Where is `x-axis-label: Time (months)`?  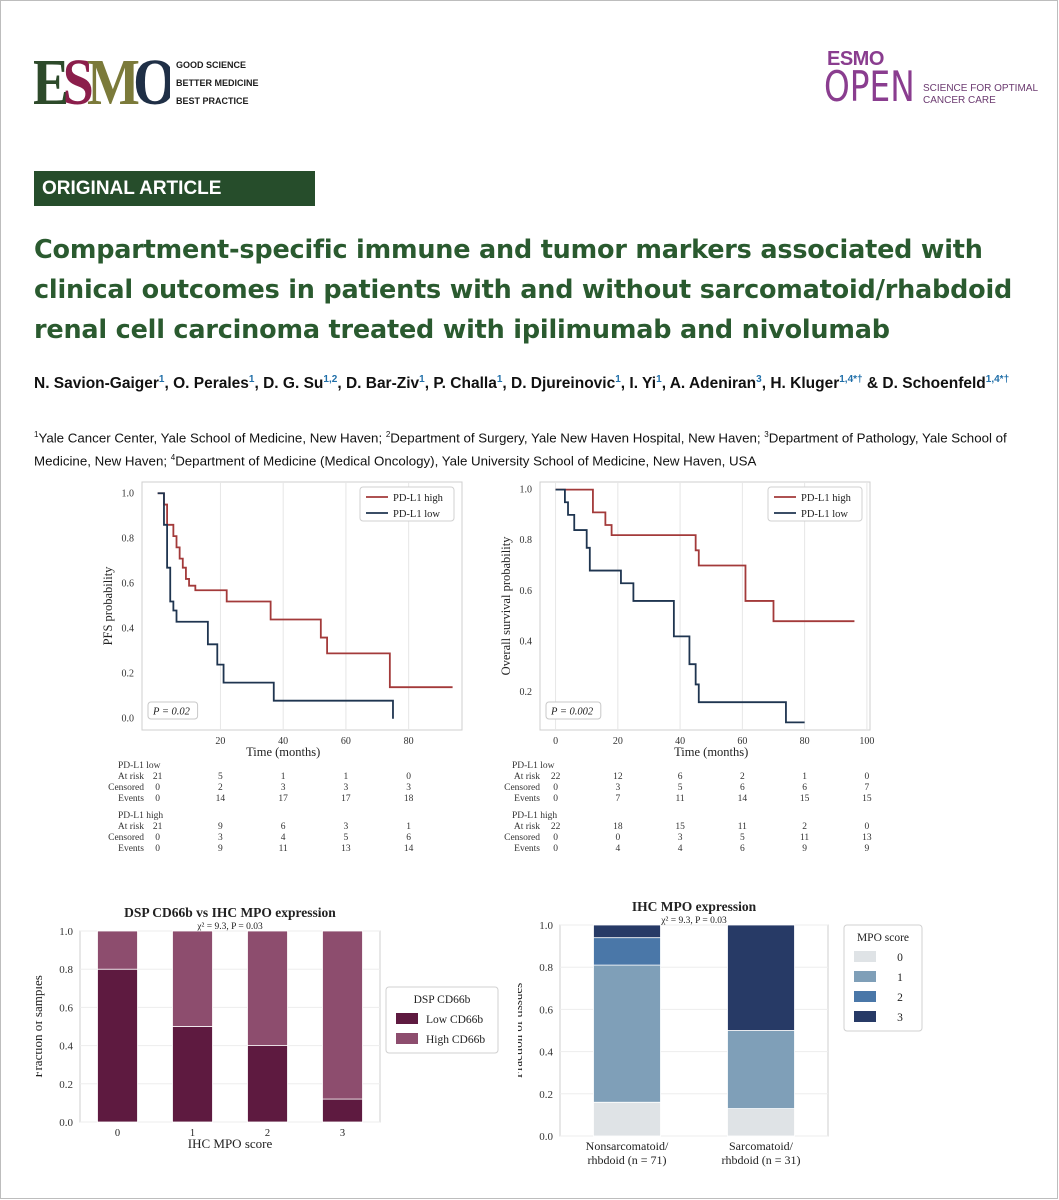 x-axis-label: Time (months) is located at coordinates (711, 752).